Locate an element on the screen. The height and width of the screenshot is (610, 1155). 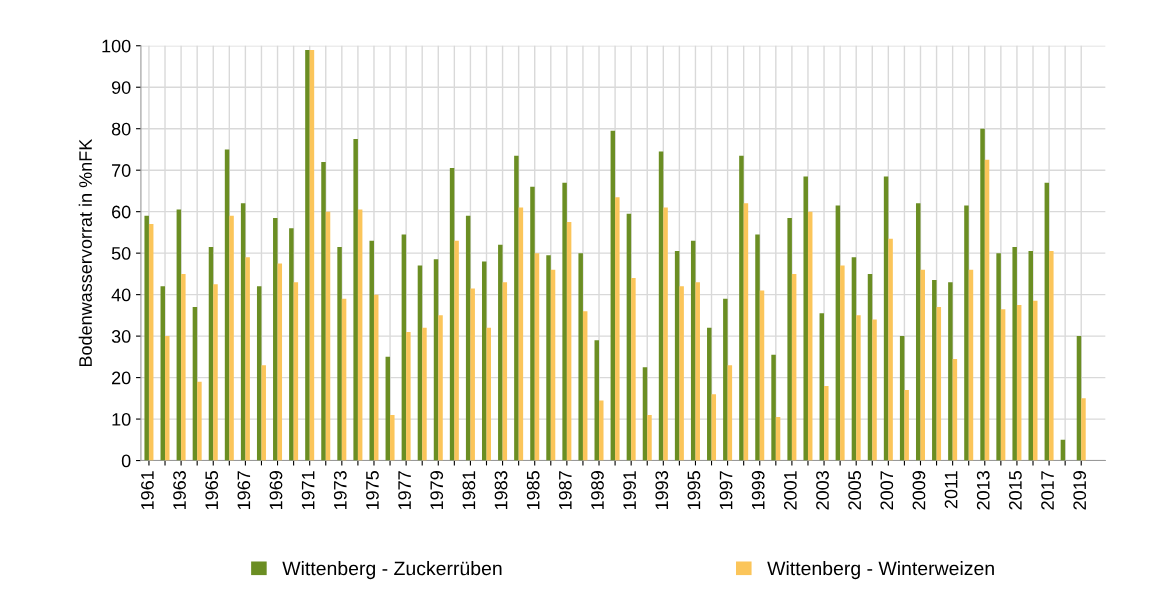
y-tick-label: 90 is located at coordinates (121, 87).